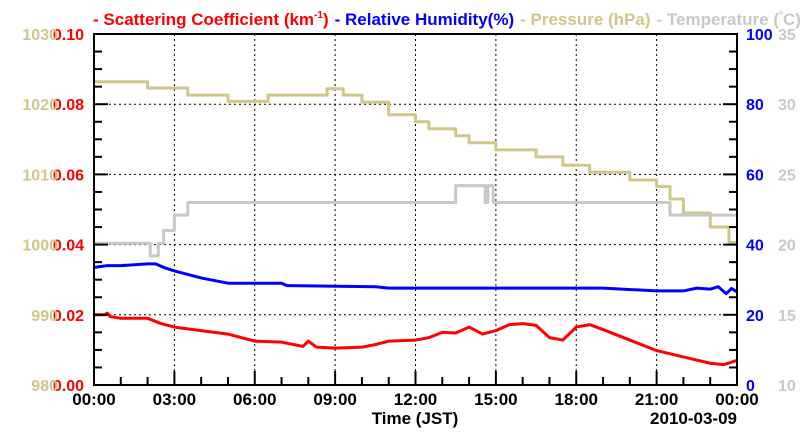 The width and height of the screenshot is (800, 439). Describe the element at coordinates (755, 246) in the screenshot. I see `humidity-tick-label: 40` at that location.